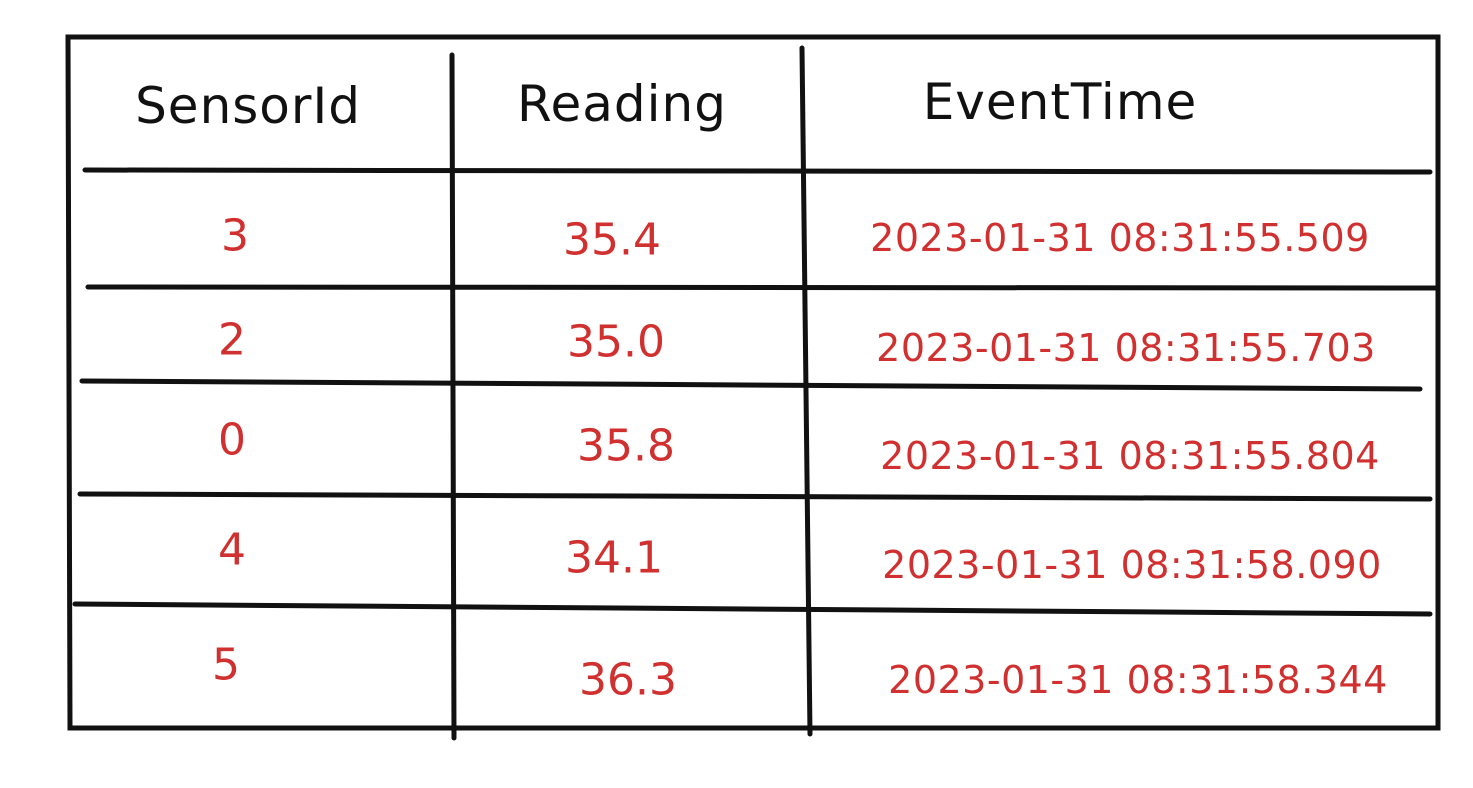 The image size is (1473, 788). I want to click on header-sensorid: SensorId, so click(248, 106).